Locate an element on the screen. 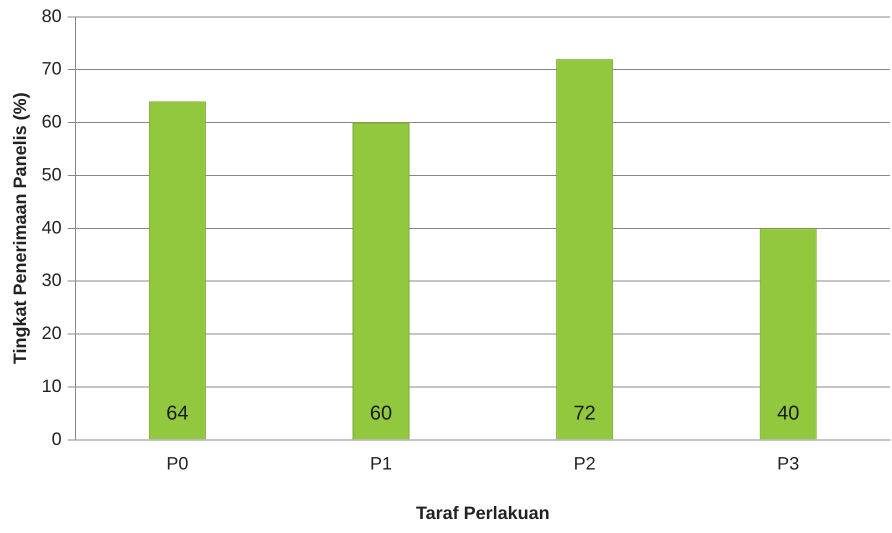 This screenshot has height=533, width=892. y-tick-label: 80 is located at coordinates (52, 16).